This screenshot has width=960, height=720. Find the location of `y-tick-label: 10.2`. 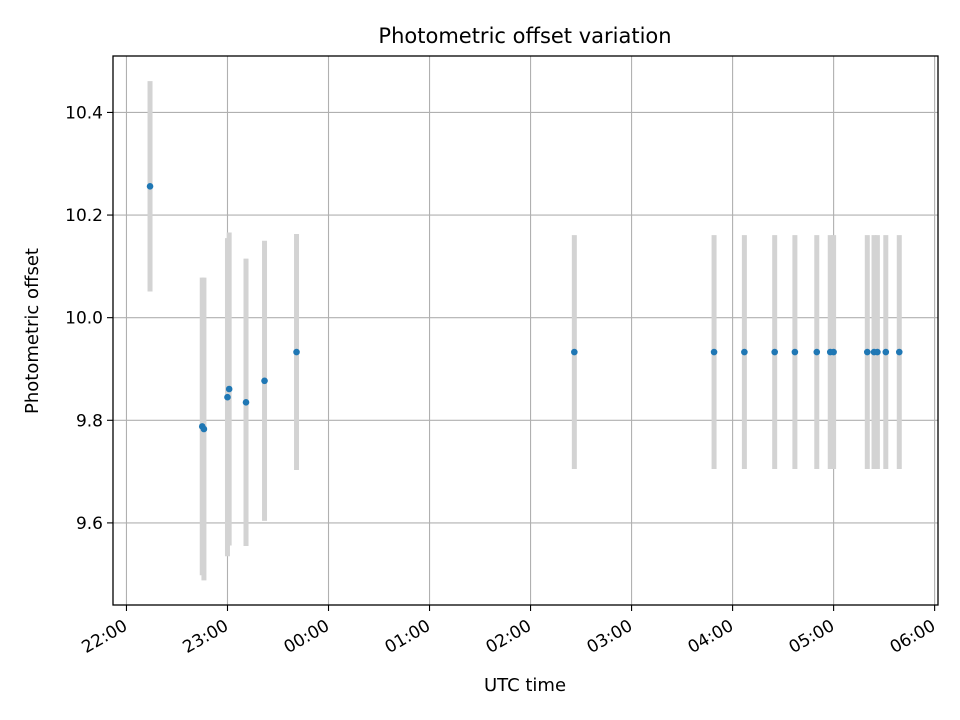

y-tick-label: 10.2 is located at coordinates (84, 216).